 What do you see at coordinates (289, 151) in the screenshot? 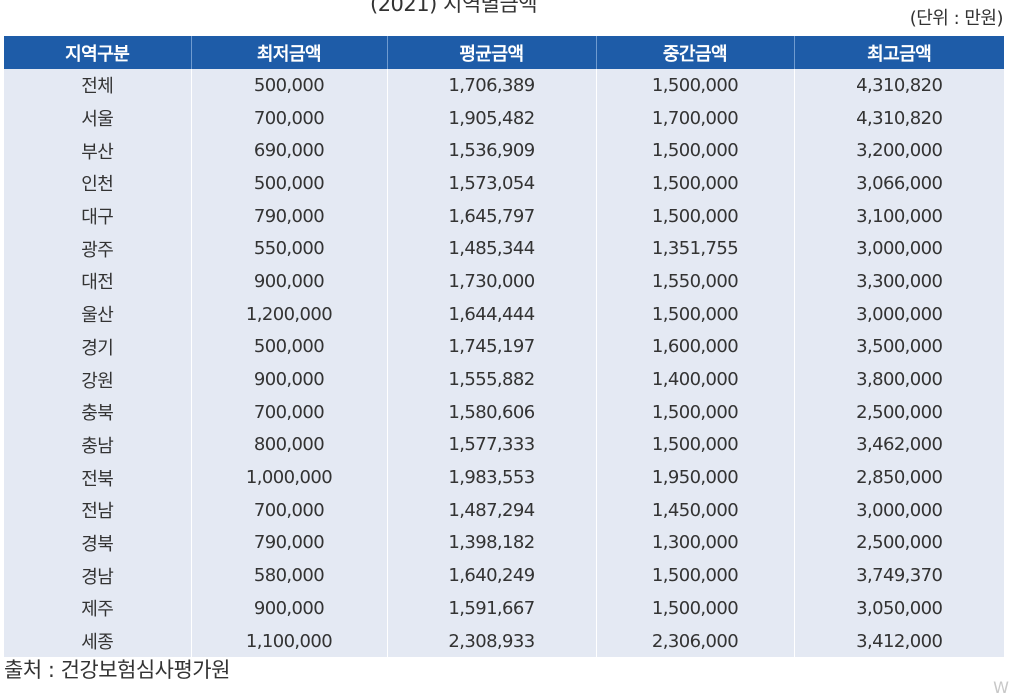
I see `amount-cell: 690,000` at bounding box center [289, 151].